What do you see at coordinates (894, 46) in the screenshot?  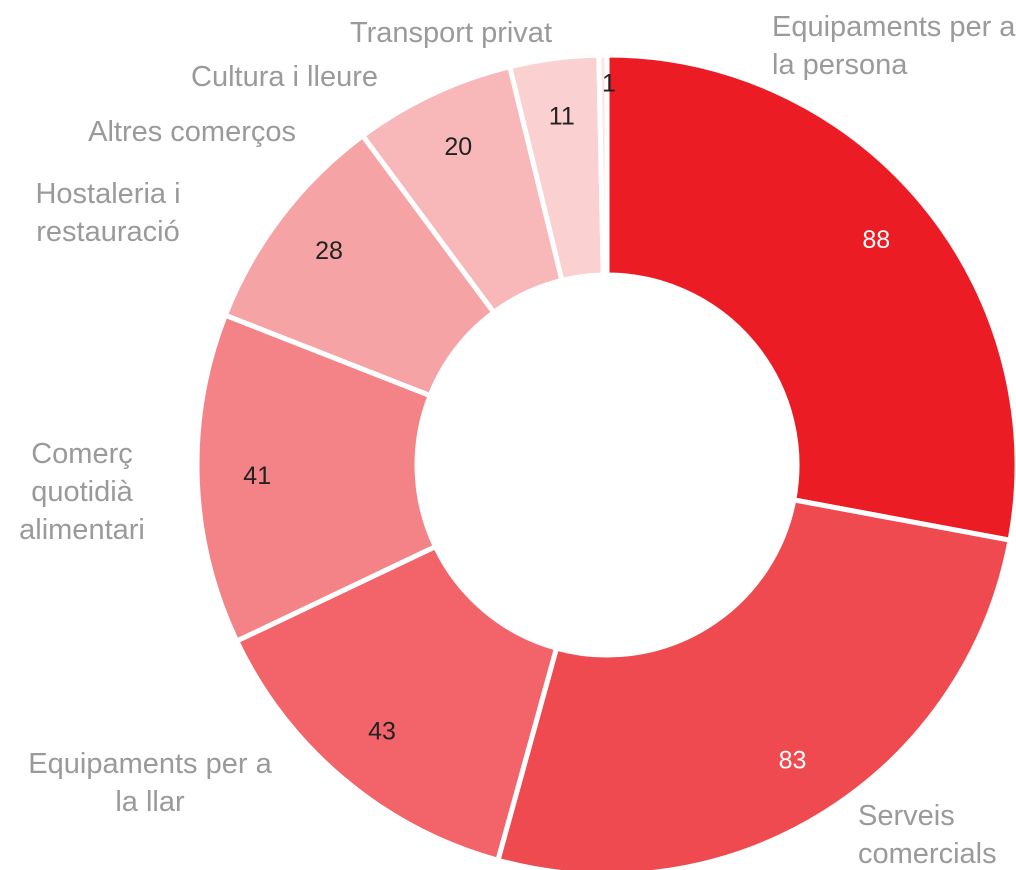 I see `category-label: Equipaments per a la persona` at bounding box center [894, 46].